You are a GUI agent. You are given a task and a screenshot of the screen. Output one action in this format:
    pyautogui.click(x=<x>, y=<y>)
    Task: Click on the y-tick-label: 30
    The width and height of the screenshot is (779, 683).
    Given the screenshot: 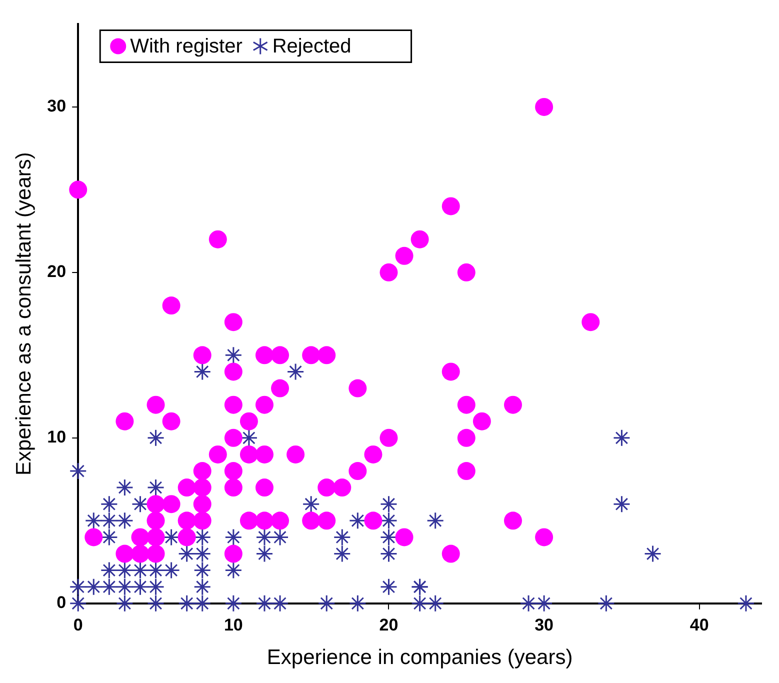 What is the action you would take?
    pyautogui.click(x=56, y=106)
    